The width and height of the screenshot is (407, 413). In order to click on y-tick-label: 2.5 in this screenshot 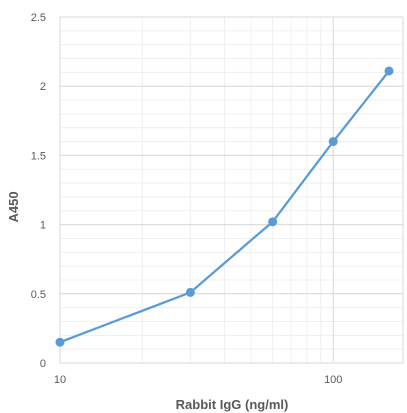, I will do `click(38, 18)`.